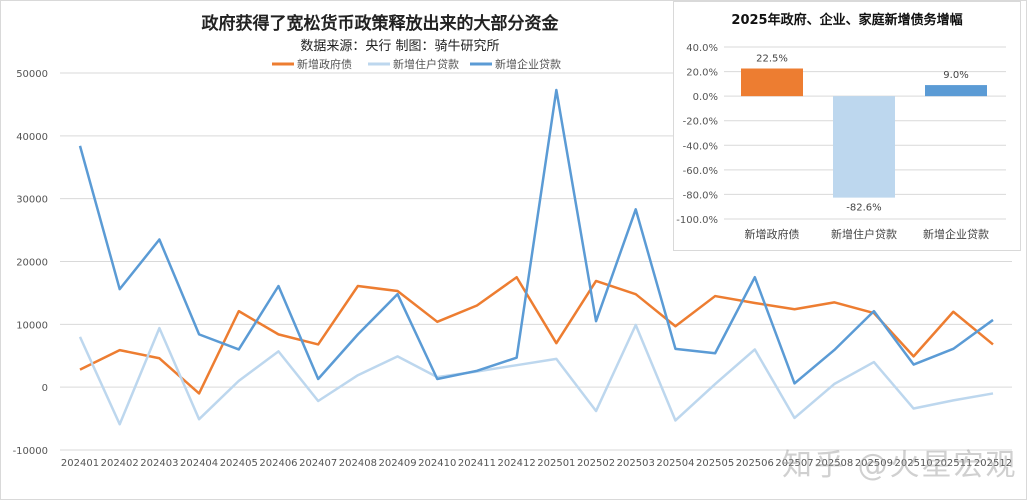  What do you see at coordinates (318, 463) in the screenshot?
I see `x-tick-label: 202407` at bounding box center [318, 463].